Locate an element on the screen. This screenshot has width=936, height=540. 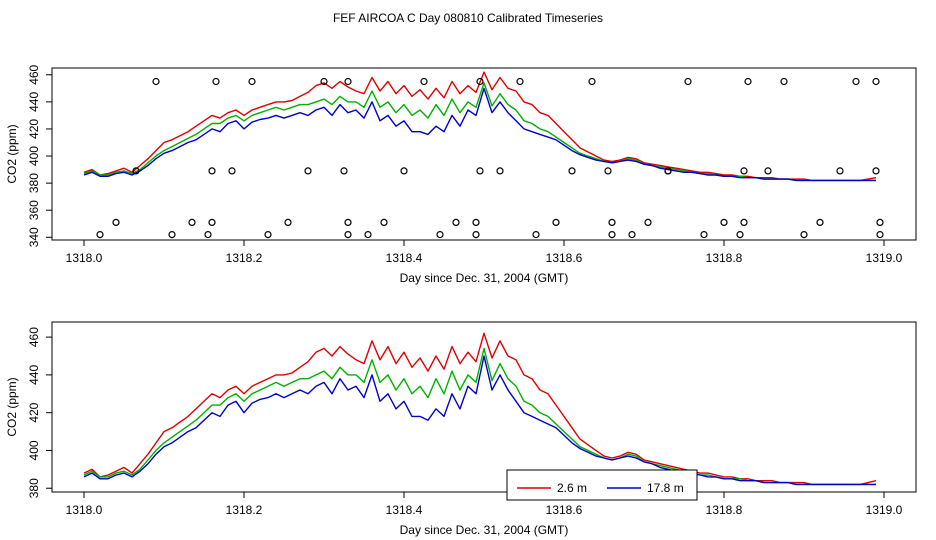
legend-label-17-8m: 17.8 m is located at coordinates (665, 488).